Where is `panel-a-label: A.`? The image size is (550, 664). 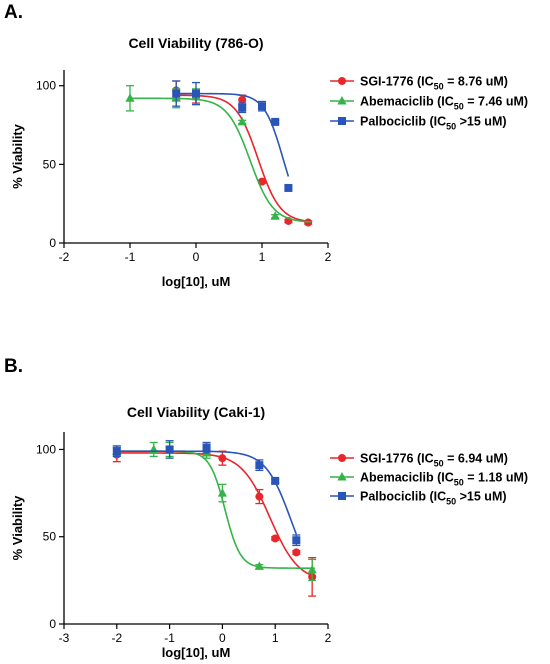 panel-a-label: A. is located at coordinates (13, 12).